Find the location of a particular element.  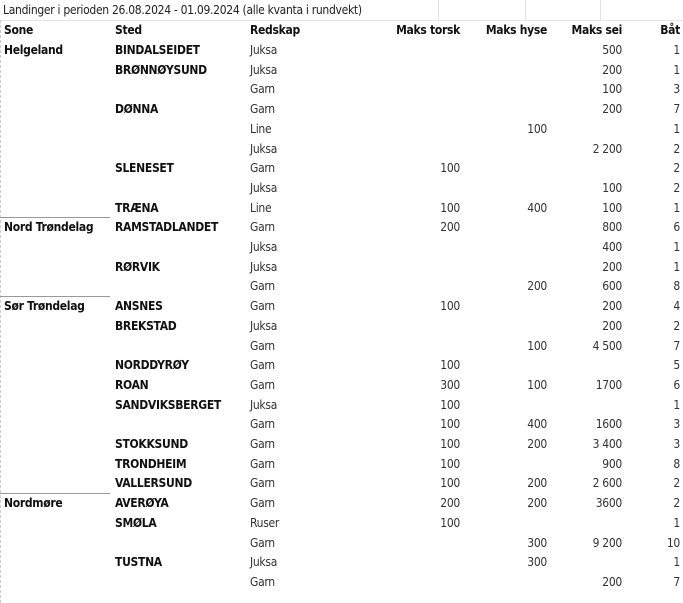

left-grid-edge is located at coordinates (0, 311).